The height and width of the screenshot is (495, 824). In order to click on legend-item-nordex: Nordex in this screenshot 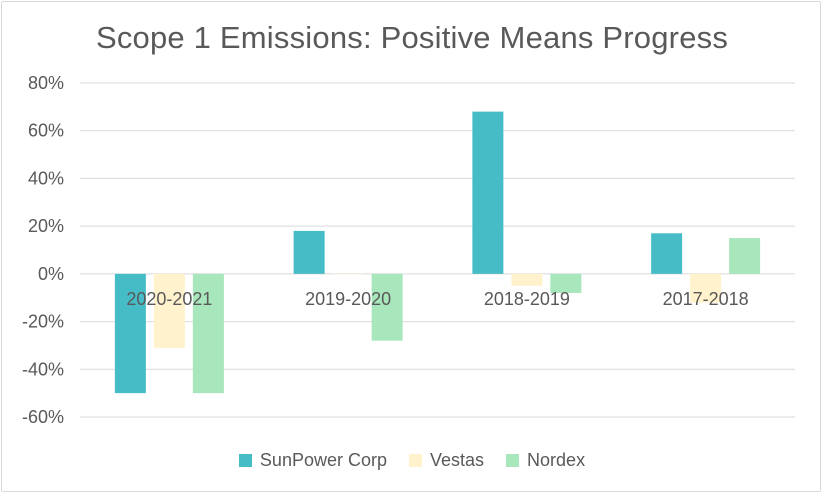, I will do `click(545, 460)`.